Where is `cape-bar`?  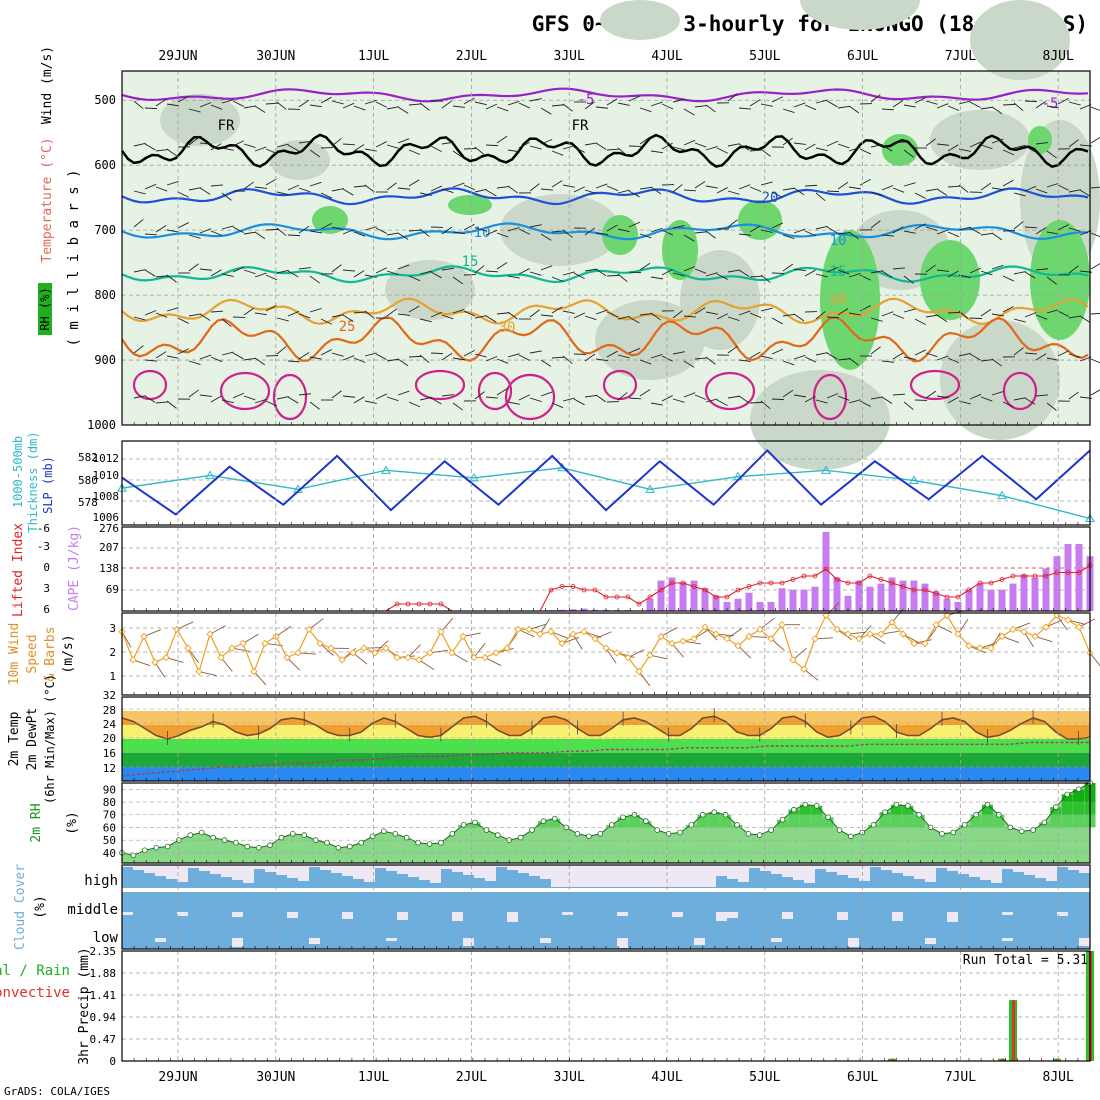 cape-bar is located at coordinates (815, 598).